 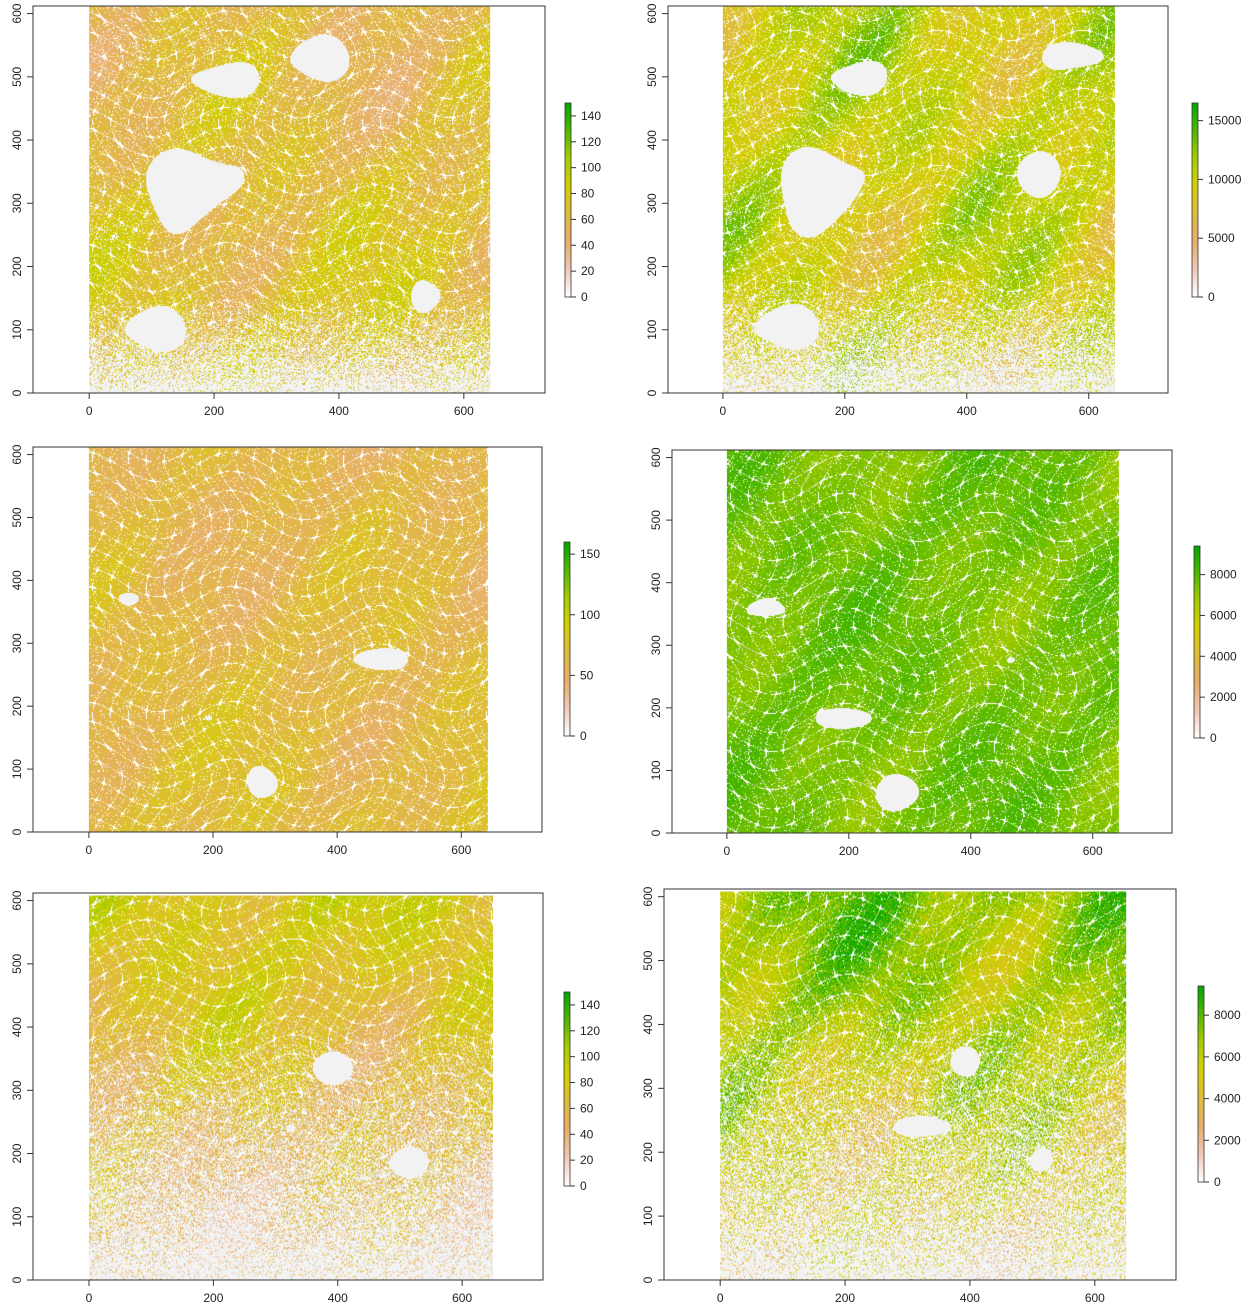 I want to click on legend-tick-label: 8000, so click(x=1223, y=575).